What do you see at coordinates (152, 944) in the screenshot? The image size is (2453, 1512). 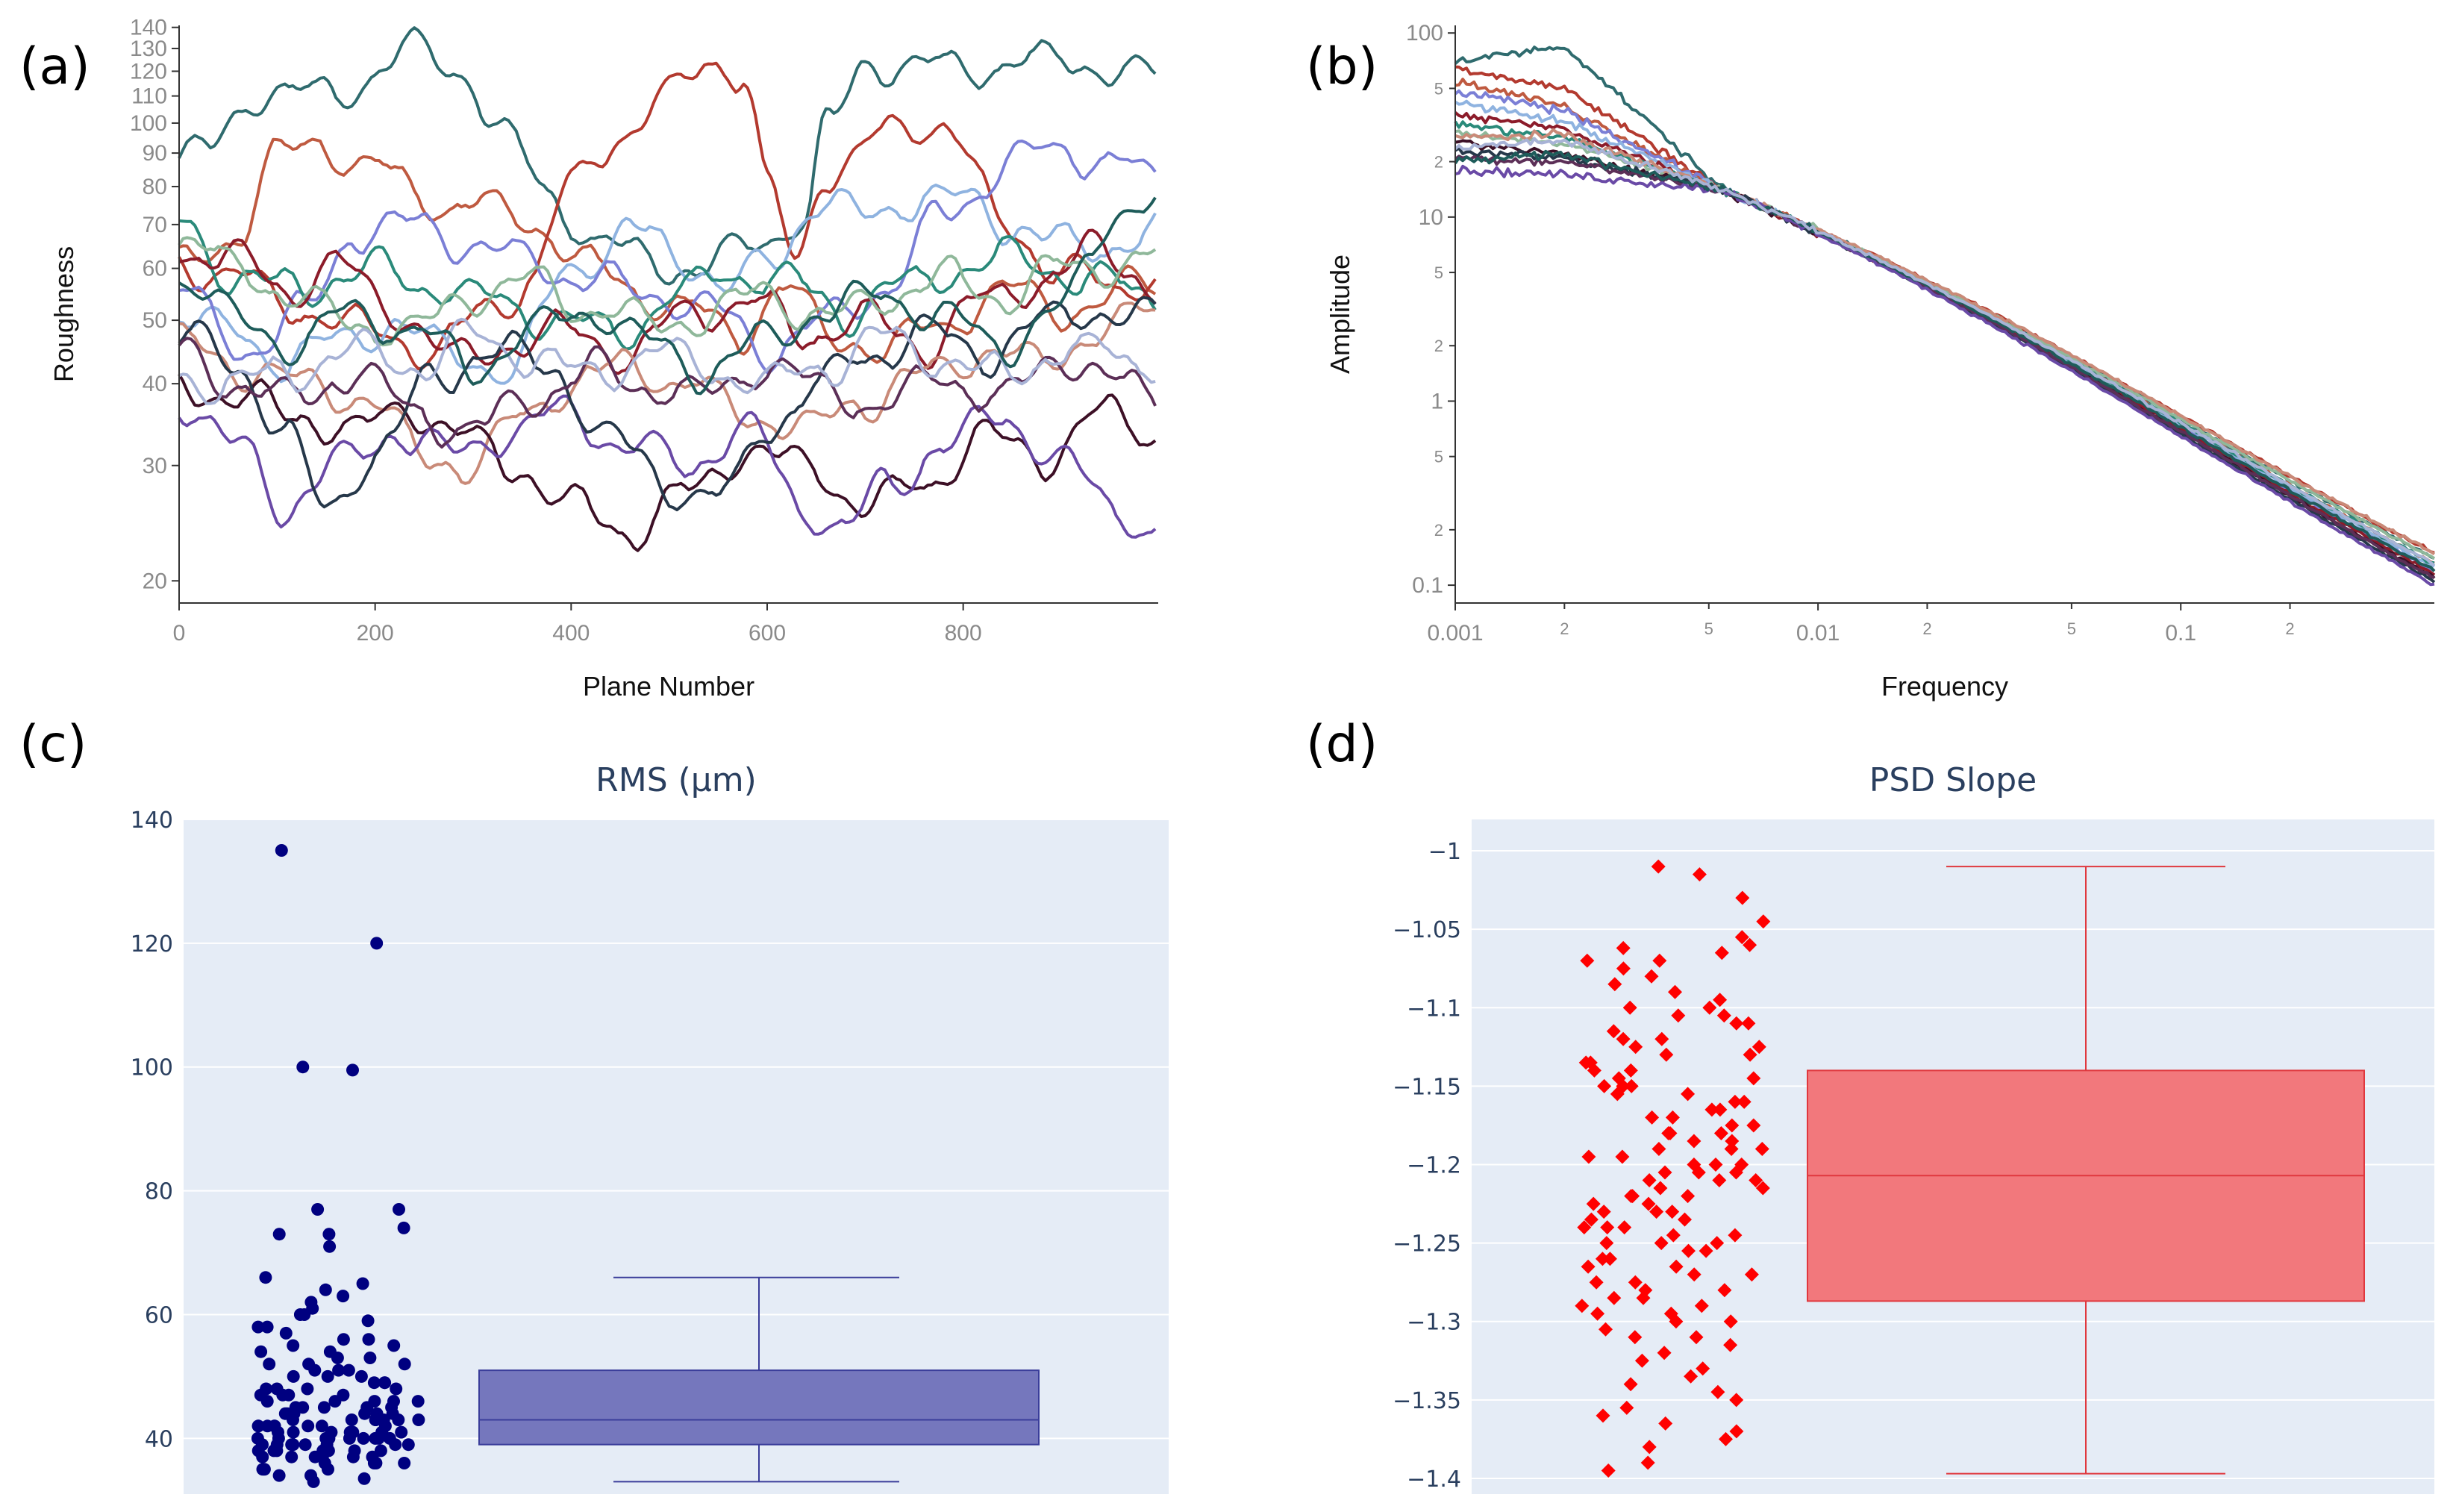 I see `chart-c-y-tick-label: 120` at bounding box center [152, 944].